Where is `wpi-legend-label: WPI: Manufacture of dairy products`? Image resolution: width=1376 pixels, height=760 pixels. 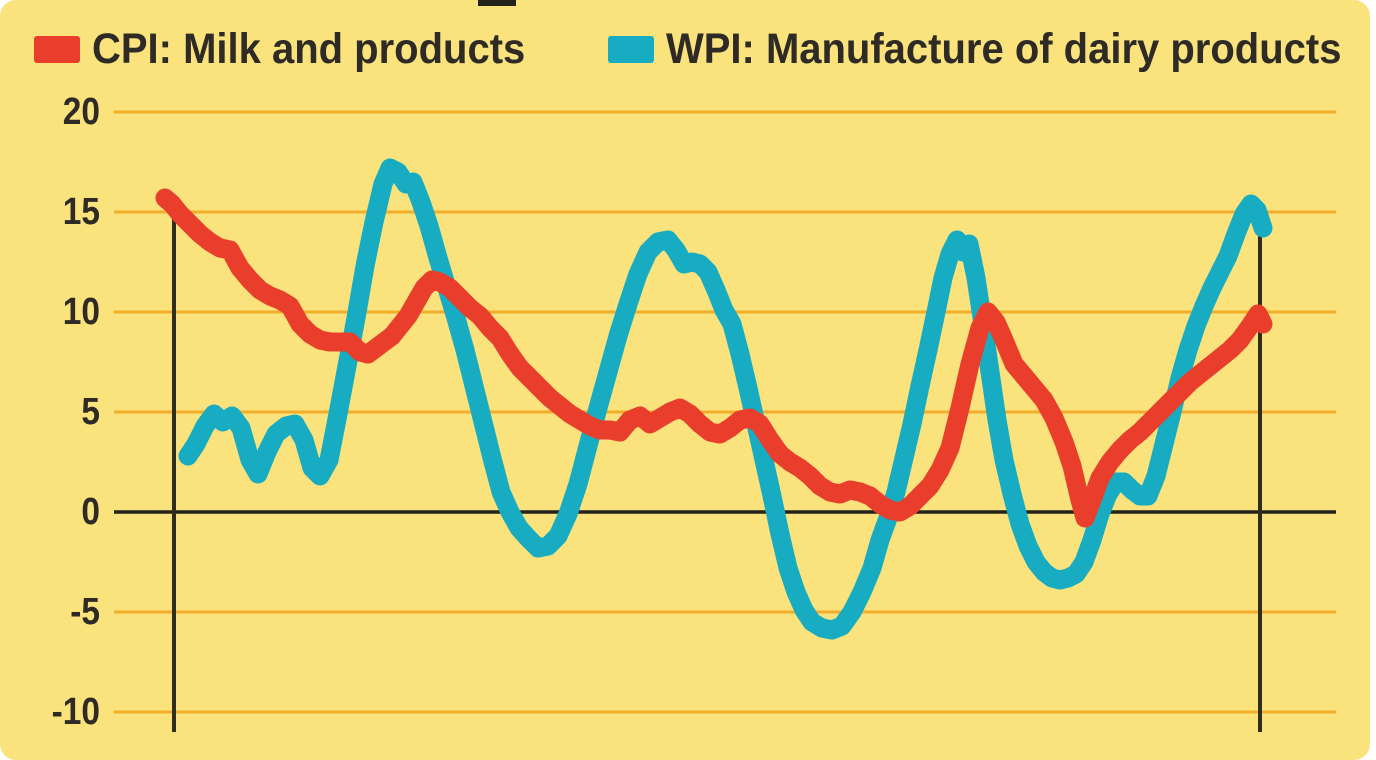 wpi-legend-label: WPI: Manufacture of dairy products is located at coordinates (1003, 49).